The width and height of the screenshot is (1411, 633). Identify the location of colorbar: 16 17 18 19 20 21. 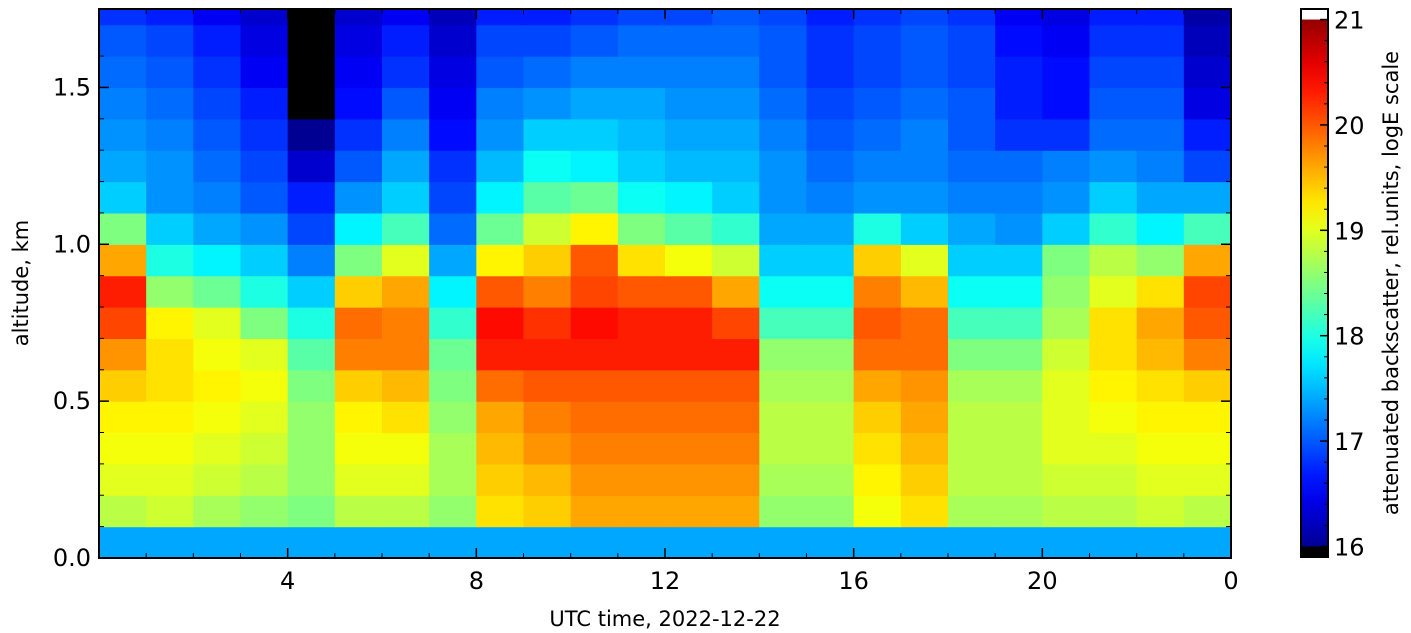
(1332, 284).